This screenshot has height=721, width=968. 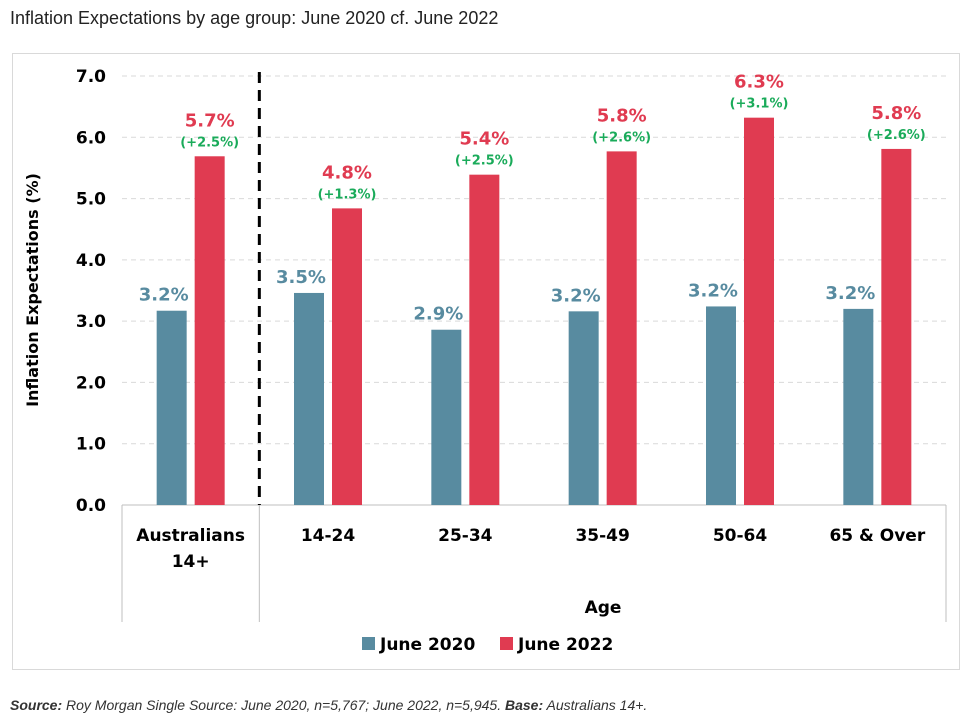 I want to click on data-label-june-2022: 4.8%, so click(x=347, y=172).